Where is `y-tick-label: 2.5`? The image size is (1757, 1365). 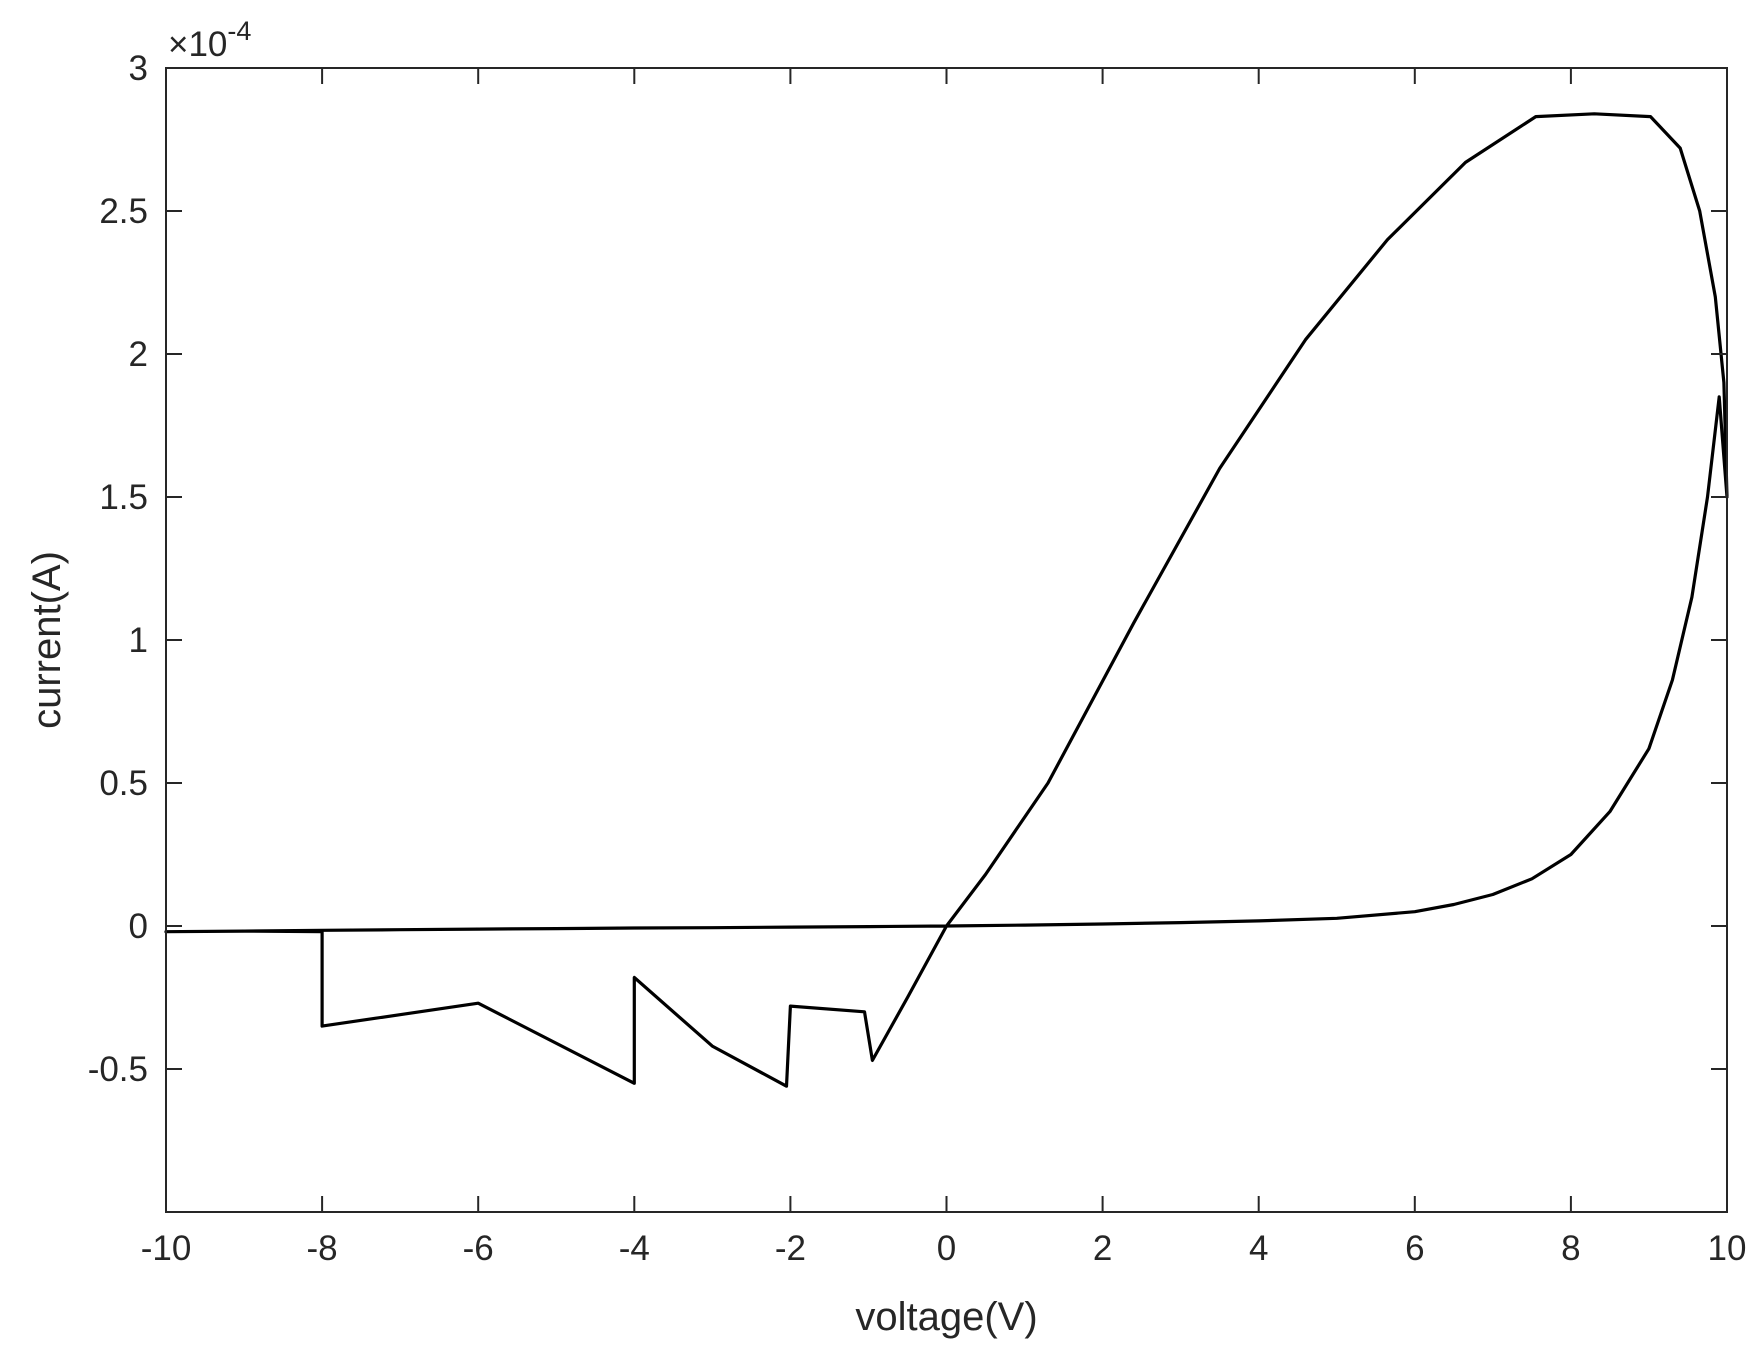 y-tick-label: 2.5 is located at coordinates (123, 211).